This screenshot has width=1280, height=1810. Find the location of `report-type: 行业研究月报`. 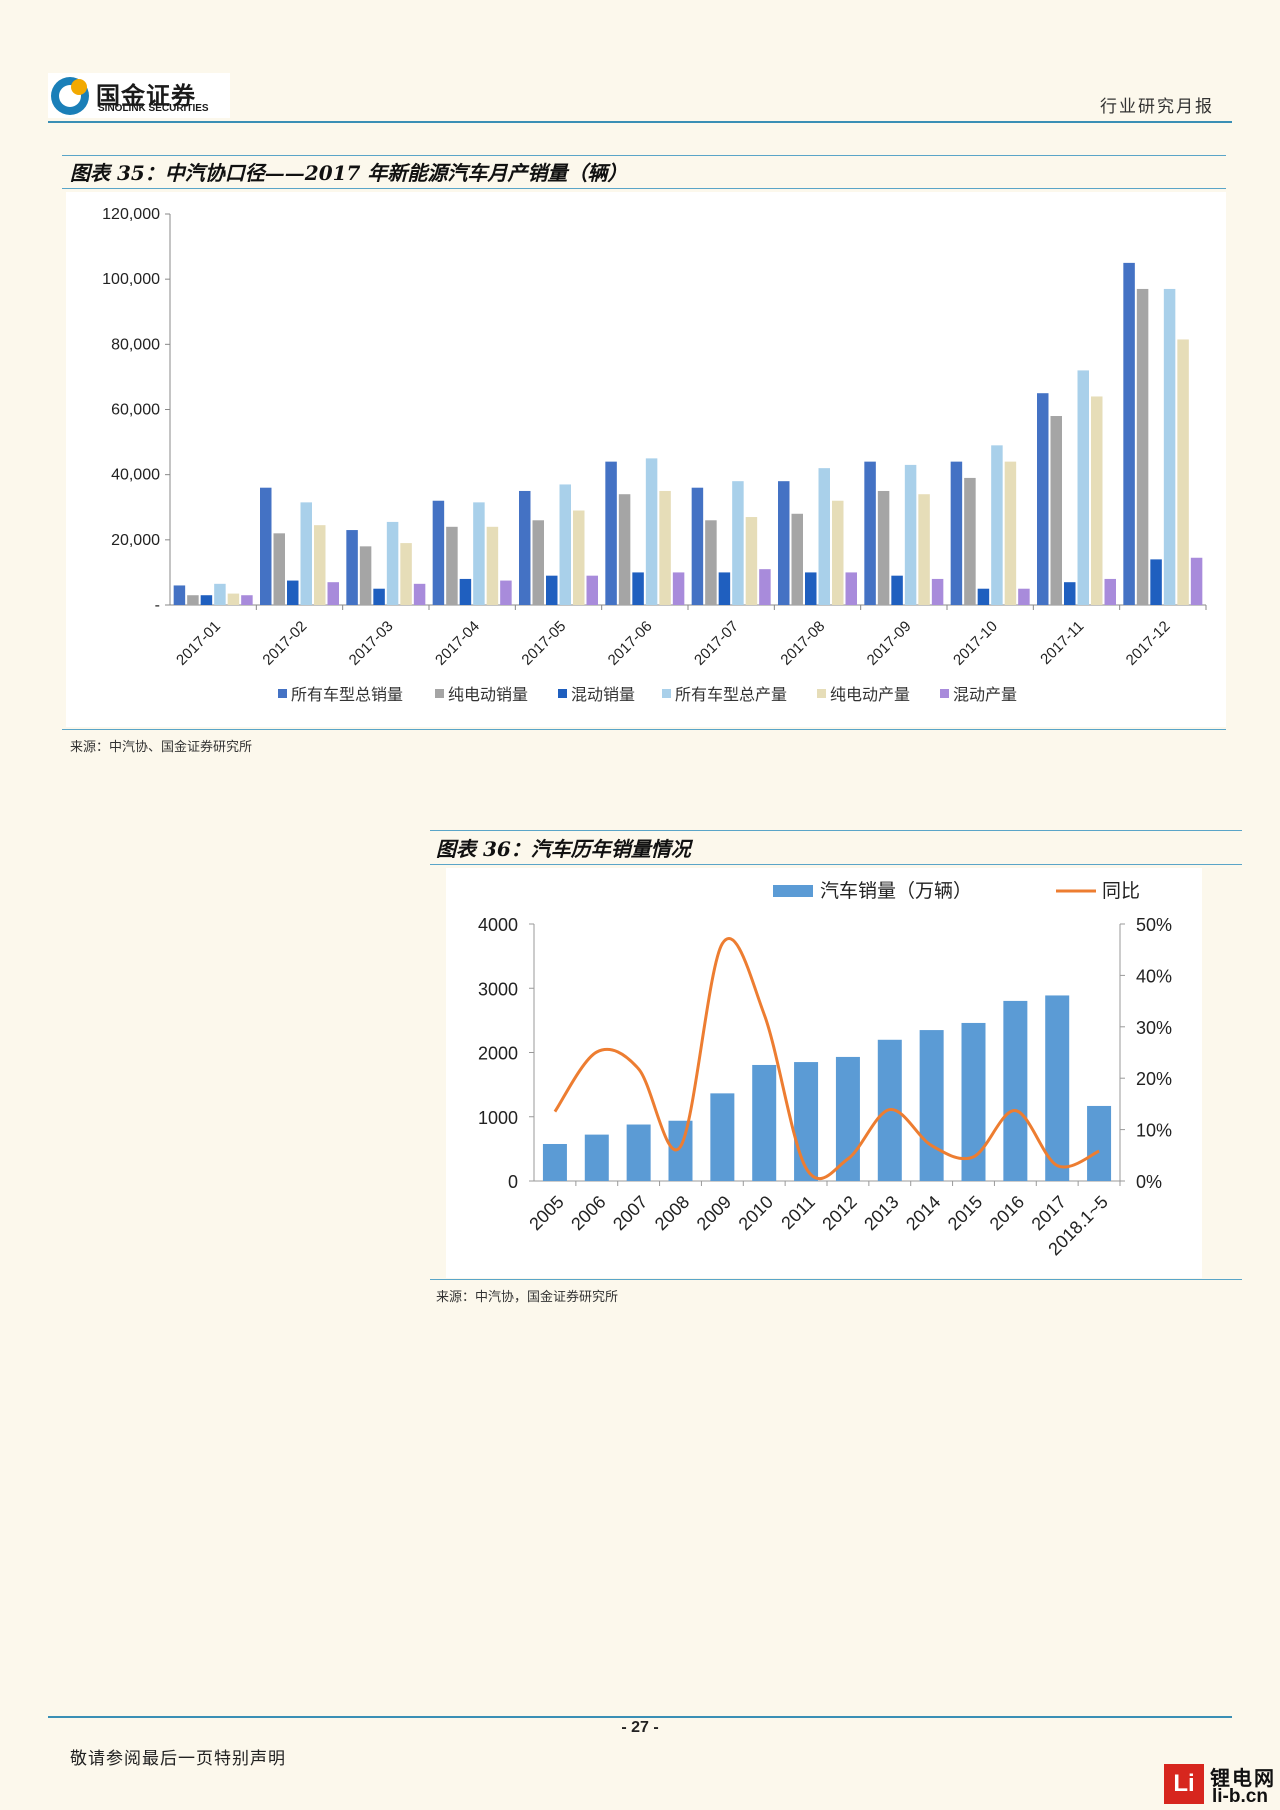

report-type: 行业研究月报 is located at coordinates (1157, 107).